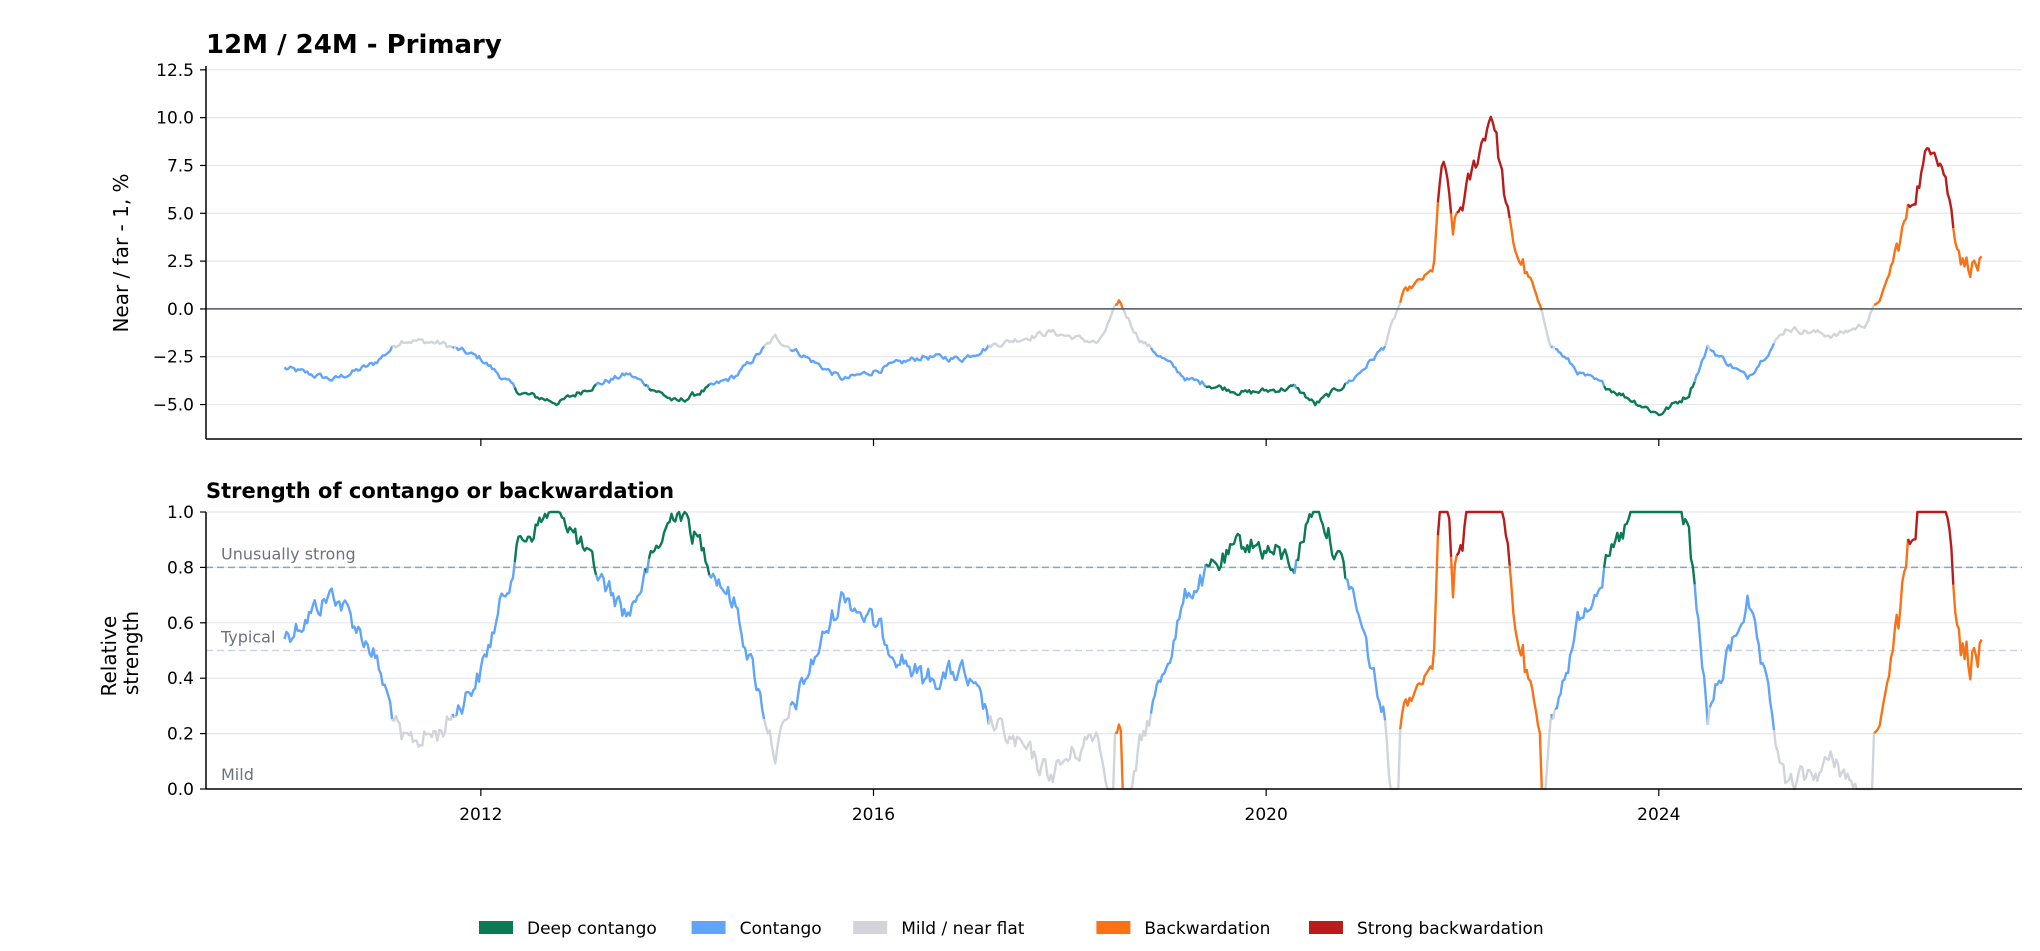 This screenshot has width=2040, height=951. Describe the element at coordinates (1069, 807) in the screenshot. I see `bottom-x-ticks: 2012 2016 2020 2024` at that location.